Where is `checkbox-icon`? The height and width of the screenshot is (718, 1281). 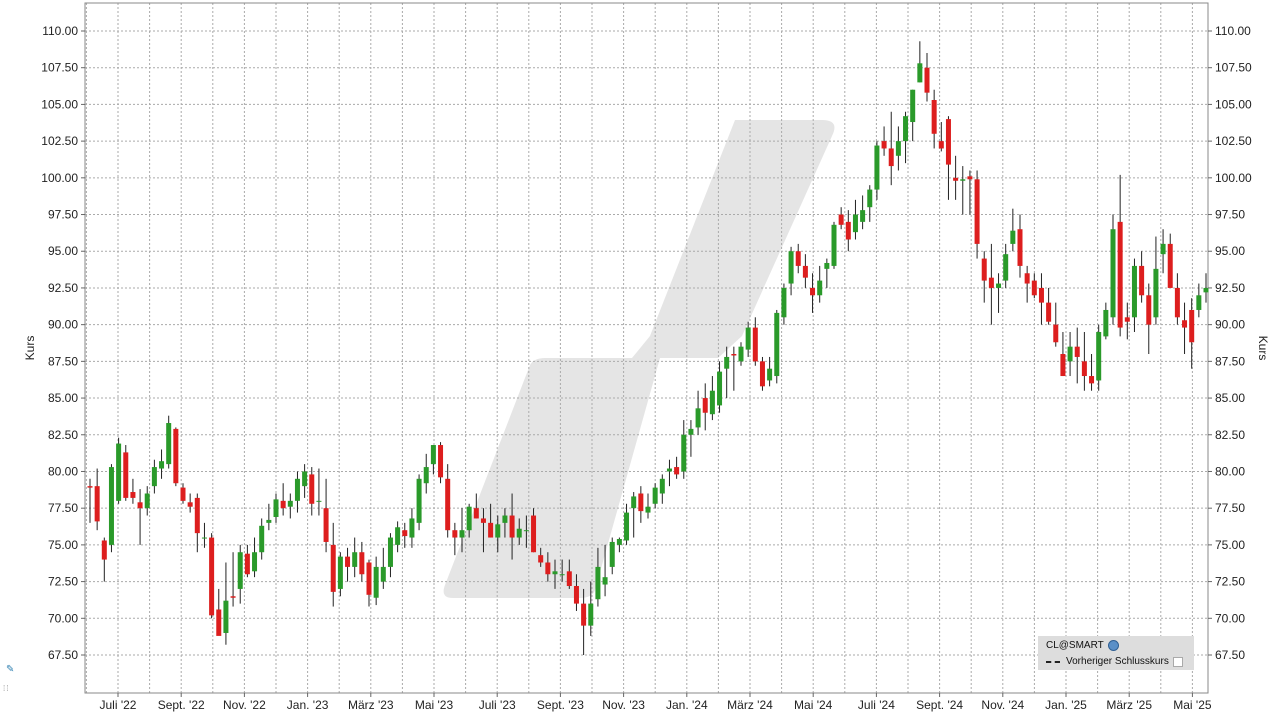 checkbox-icon is located at coordinates (1177, 661).